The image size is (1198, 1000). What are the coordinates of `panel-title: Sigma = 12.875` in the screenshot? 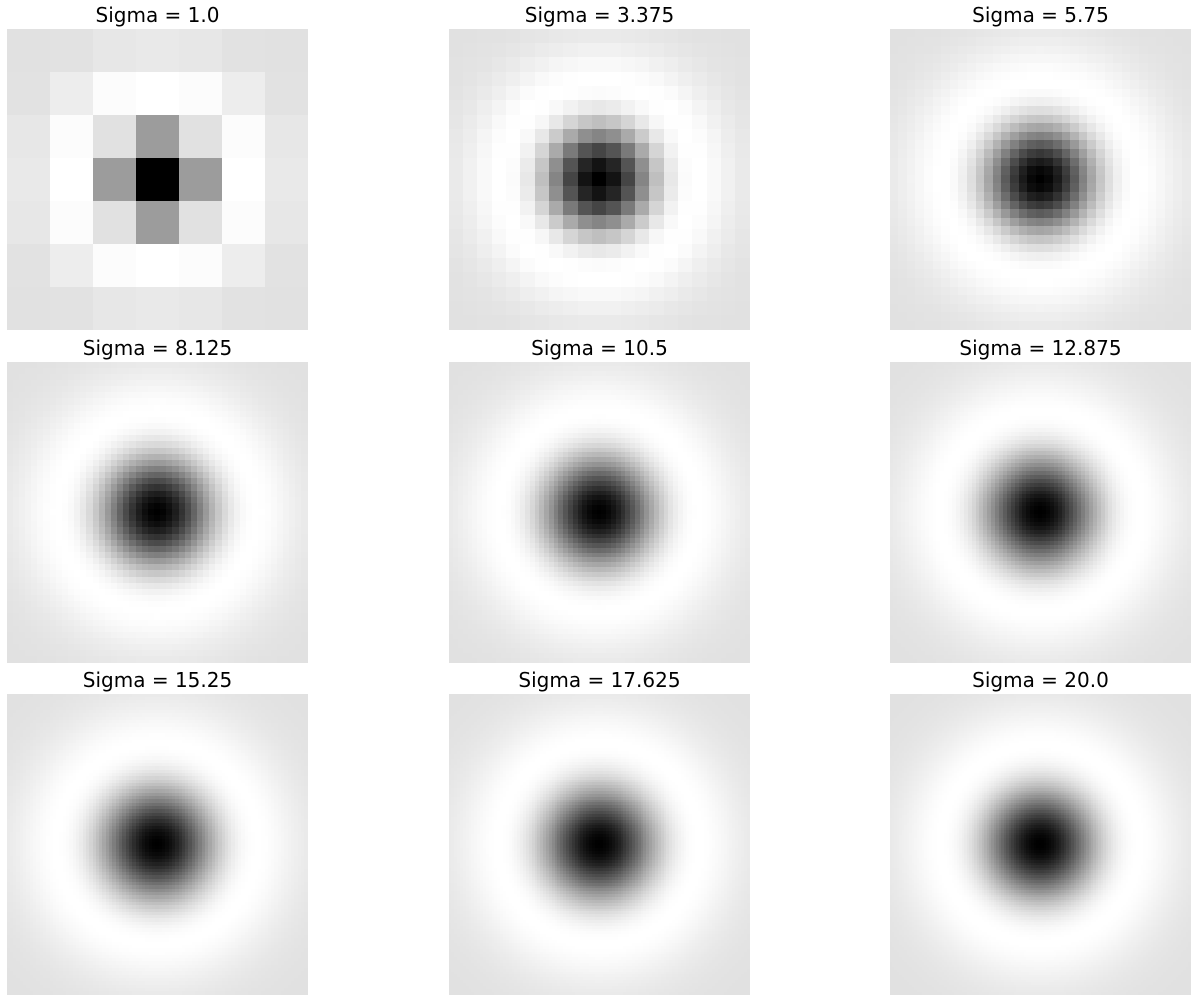 It's located at (1040, 348).